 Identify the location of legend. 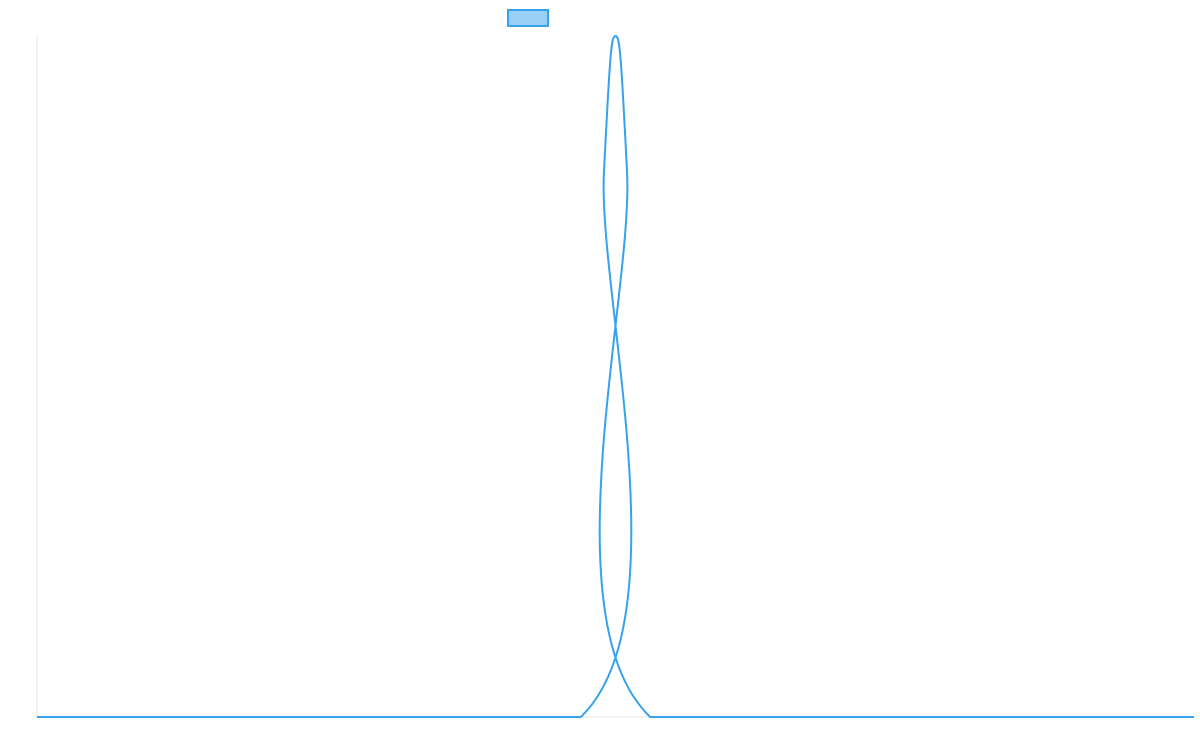
(528, 18).